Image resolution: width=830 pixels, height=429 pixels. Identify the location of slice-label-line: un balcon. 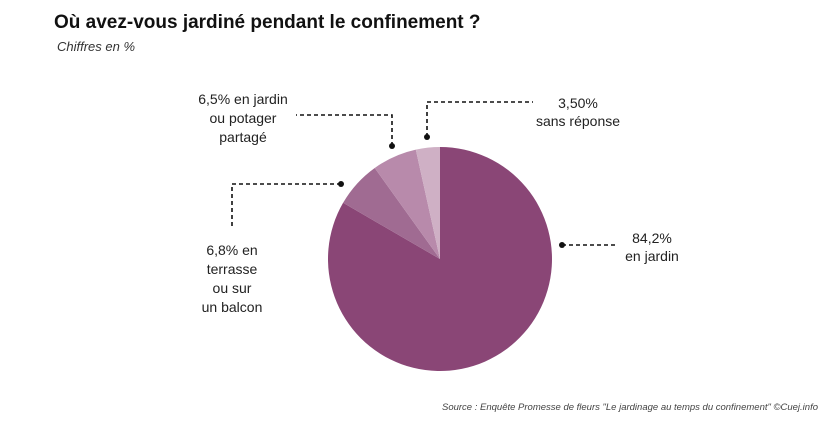
(232, 307).